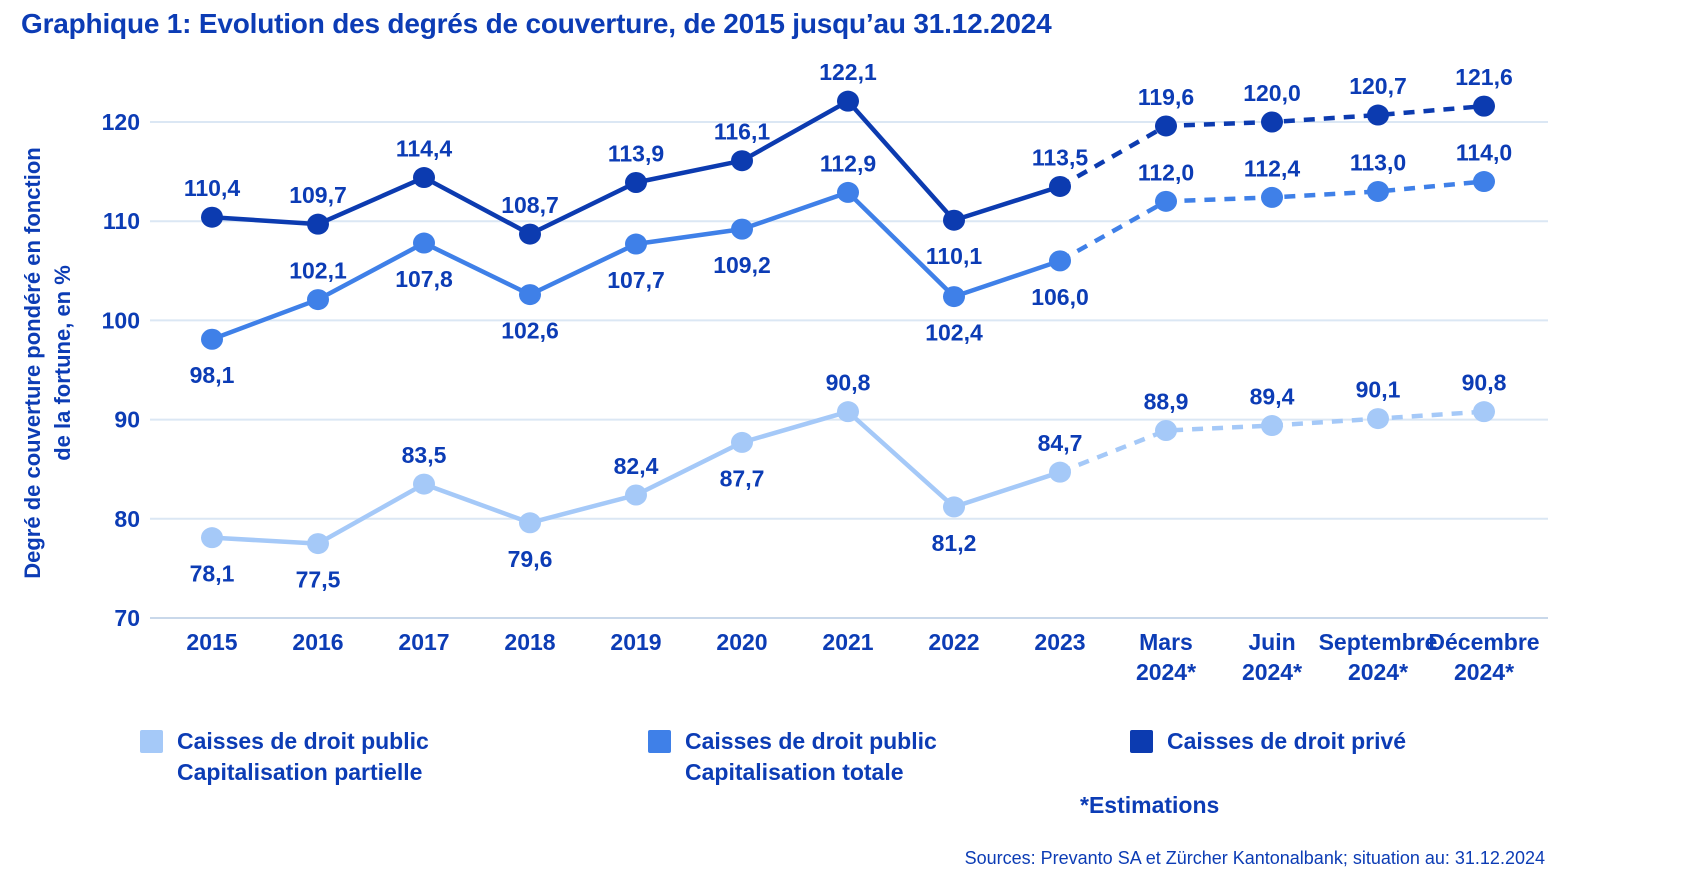 The height and width of the screenshot is (889, 1682). I want to click on x-axis-label: Décembre, so click(1483, 642).